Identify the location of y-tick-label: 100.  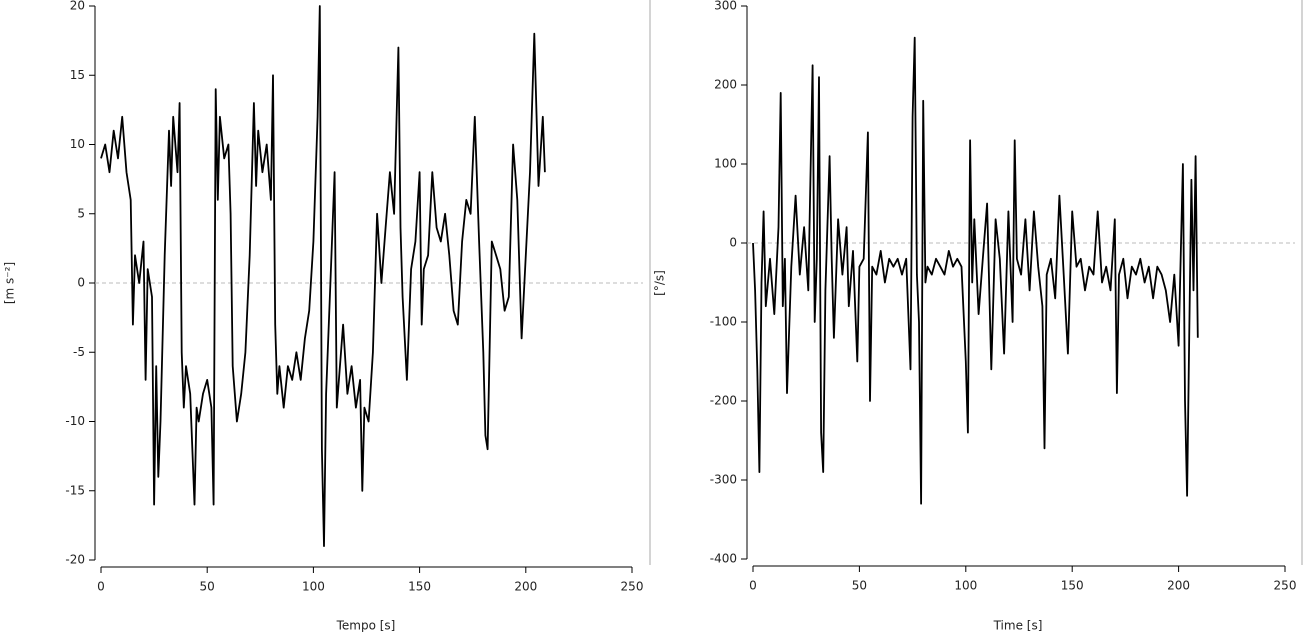
(725, 164).